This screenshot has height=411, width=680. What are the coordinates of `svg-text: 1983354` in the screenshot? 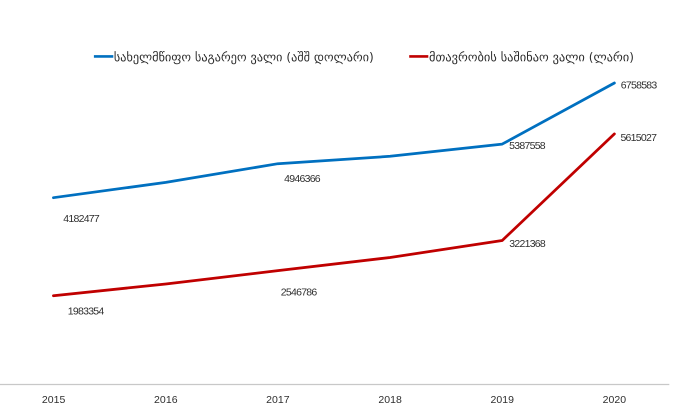 It's located at (86, 312).